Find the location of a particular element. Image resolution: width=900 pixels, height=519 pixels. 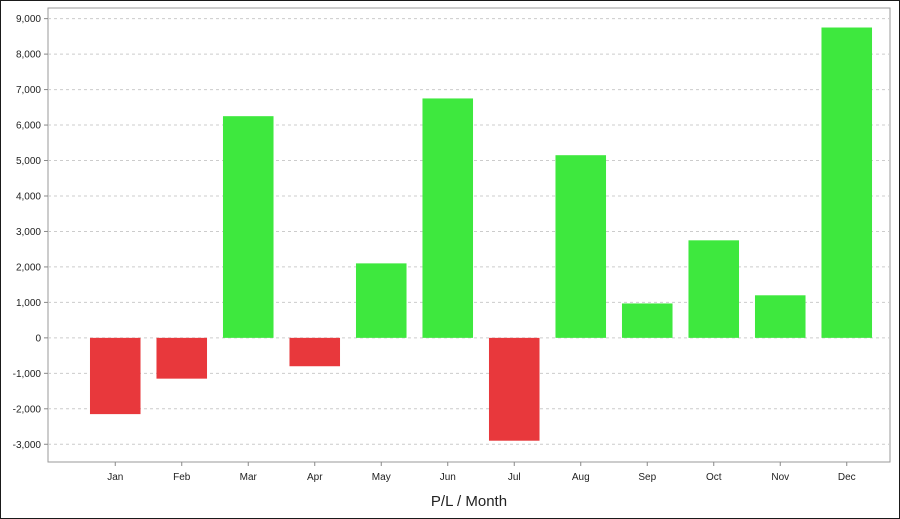

x-axis-title: P/L / Month is located at coordinates (469, 501).